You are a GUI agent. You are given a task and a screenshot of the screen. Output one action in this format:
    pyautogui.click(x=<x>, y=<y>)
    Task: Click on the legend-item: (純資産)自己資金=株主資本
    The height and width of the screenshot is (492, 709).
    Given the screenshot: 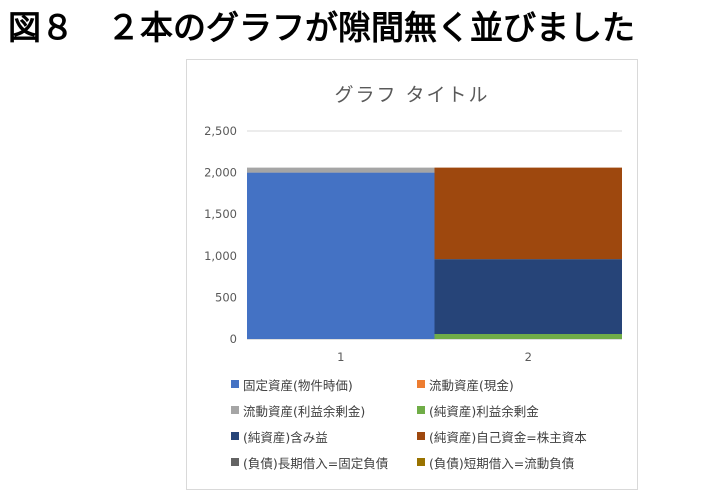 What is the action you would take?
    pyautogui.click(x=517, y=436)
    